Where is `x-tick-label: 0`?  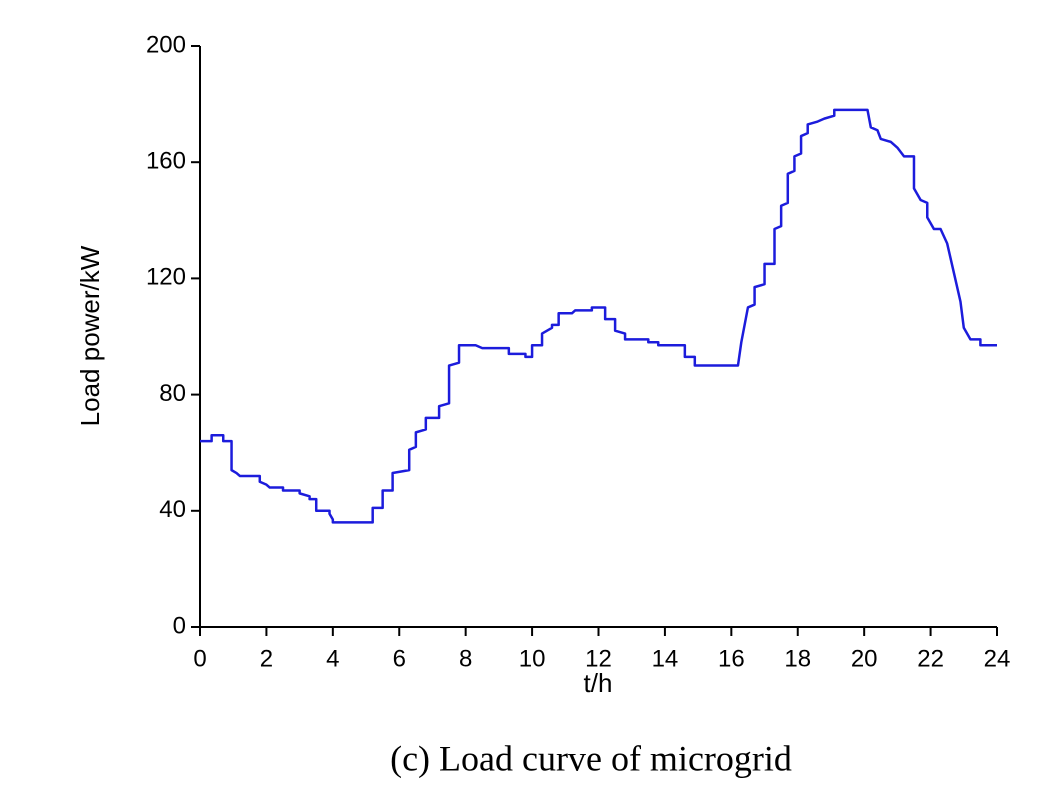
x-tick-label: 0 is located at coordinates (199, 658).